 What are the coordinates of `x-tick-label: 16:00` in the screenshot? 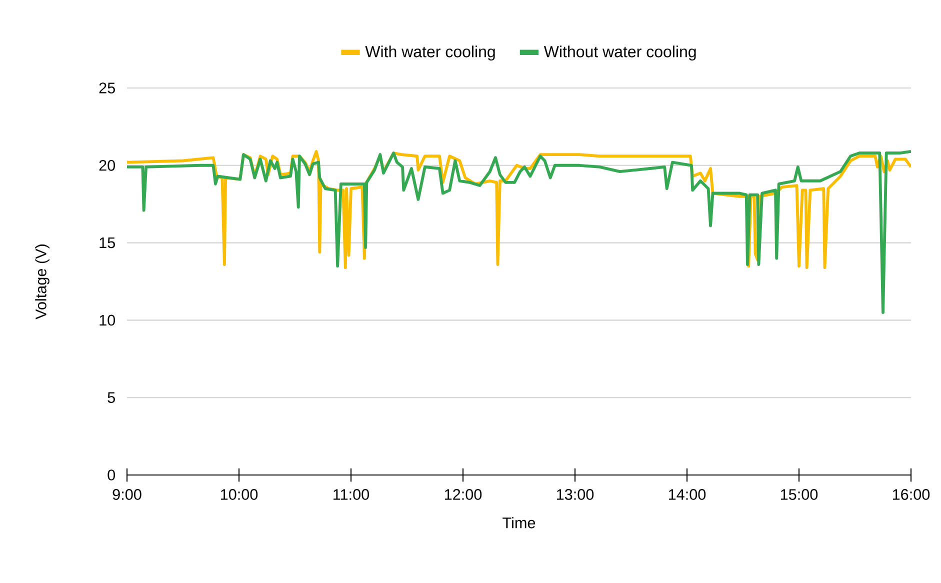 It's located at (911, 494).